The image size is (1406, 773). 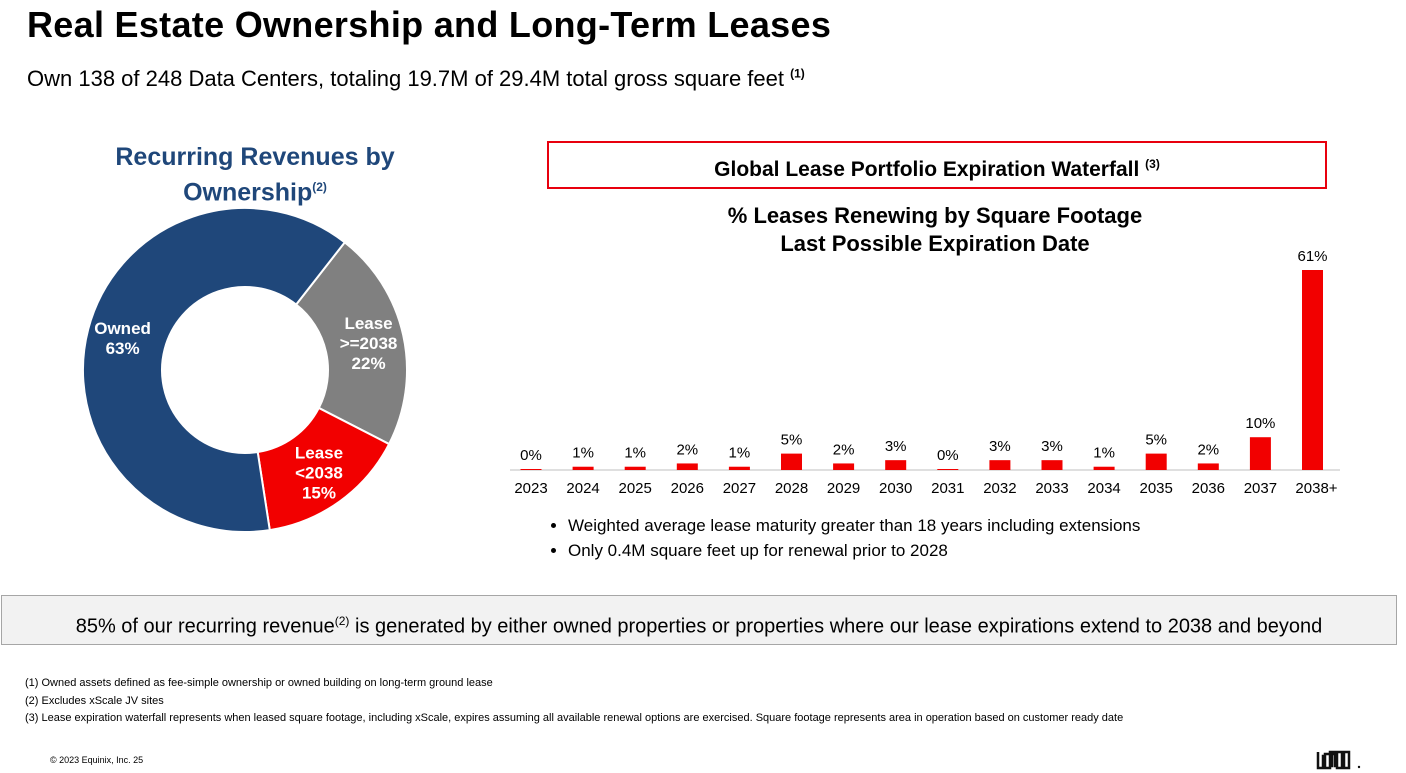 I want to click on x-tick-label: 2026, so click(x=687, y=488).